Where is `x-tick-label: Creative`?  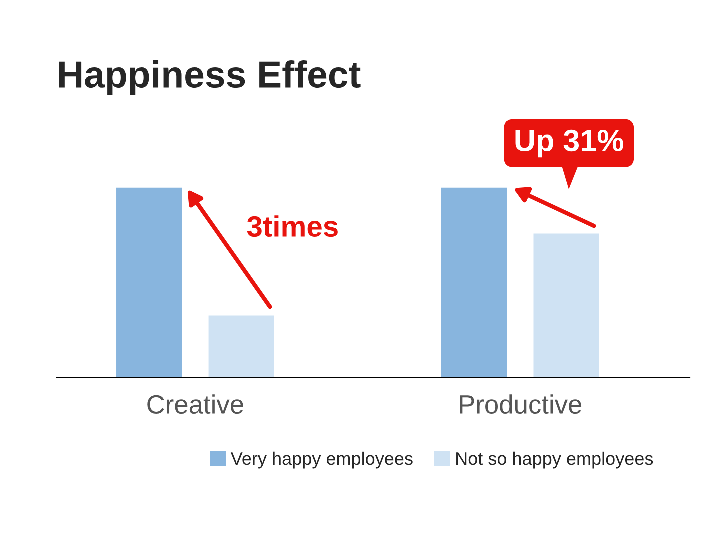
x-tick-label: Creative is located at coordinates (196, 404).